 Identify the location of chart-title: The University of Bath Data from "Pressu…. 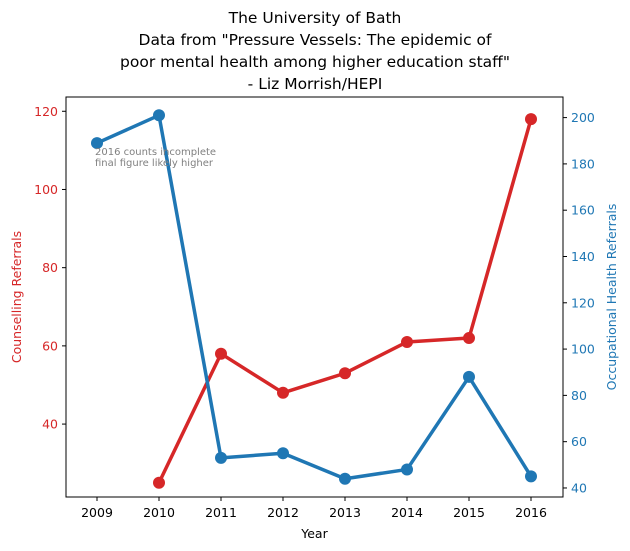
(315, 51).